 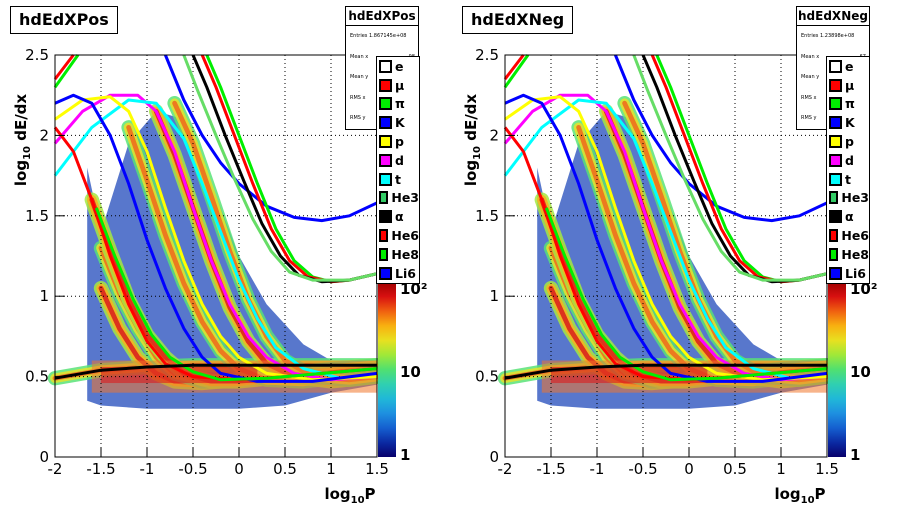 What do you see at coordinates (689, 469) in the screenshot?
I see `x-tick-label: 0` at bounding box center [689, 469].